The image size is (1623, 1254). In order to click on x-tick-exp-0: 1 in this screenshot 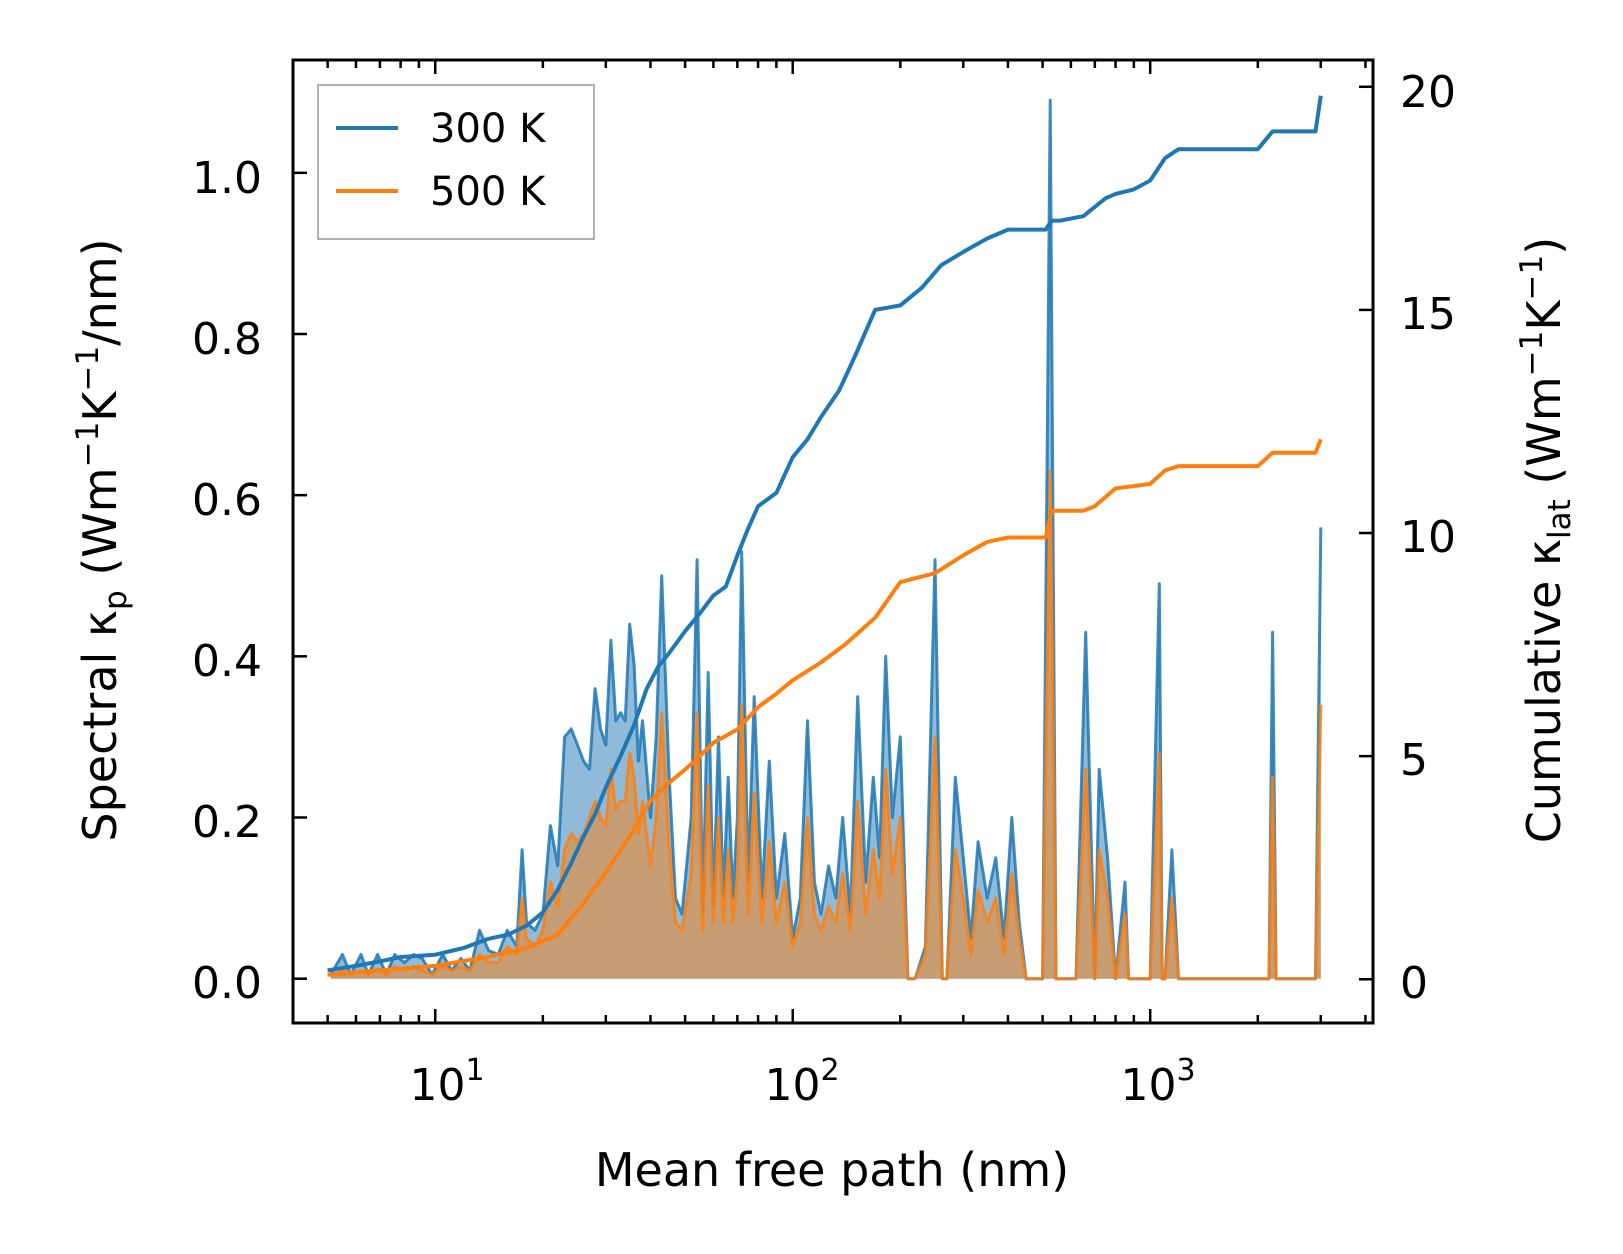, I will do `click(474, 1070)`.